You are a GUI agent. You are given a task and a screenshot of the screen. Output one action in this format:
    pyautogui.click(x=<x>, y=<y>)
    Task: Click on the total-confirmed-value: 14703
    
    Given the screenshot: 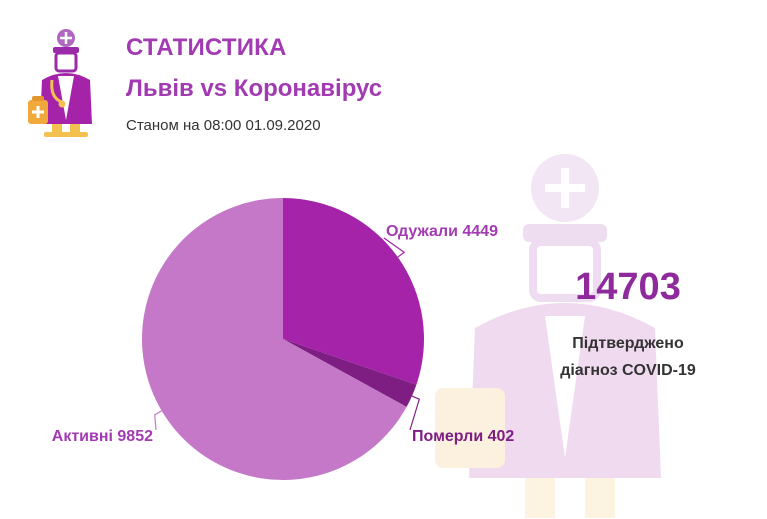 What is the action you would take?
    pyautogui.click(x=628, y=287)
    